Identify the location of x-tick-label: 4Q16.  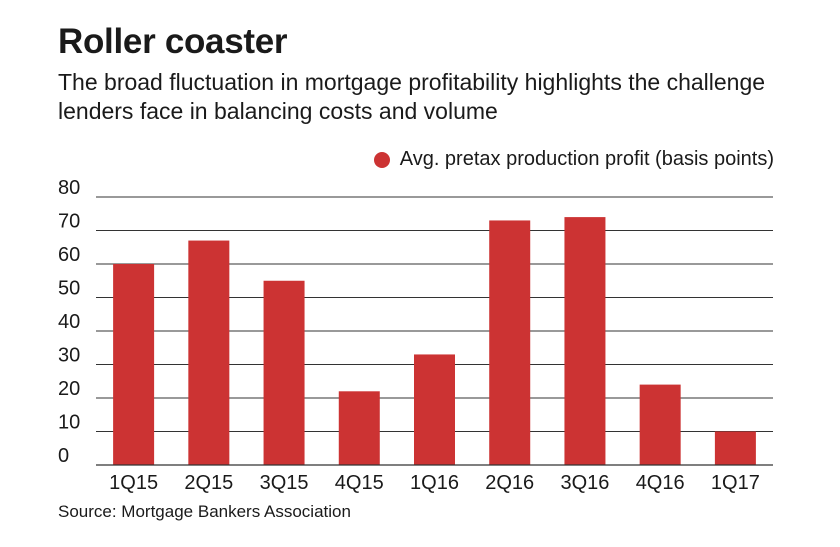
(660, 483).